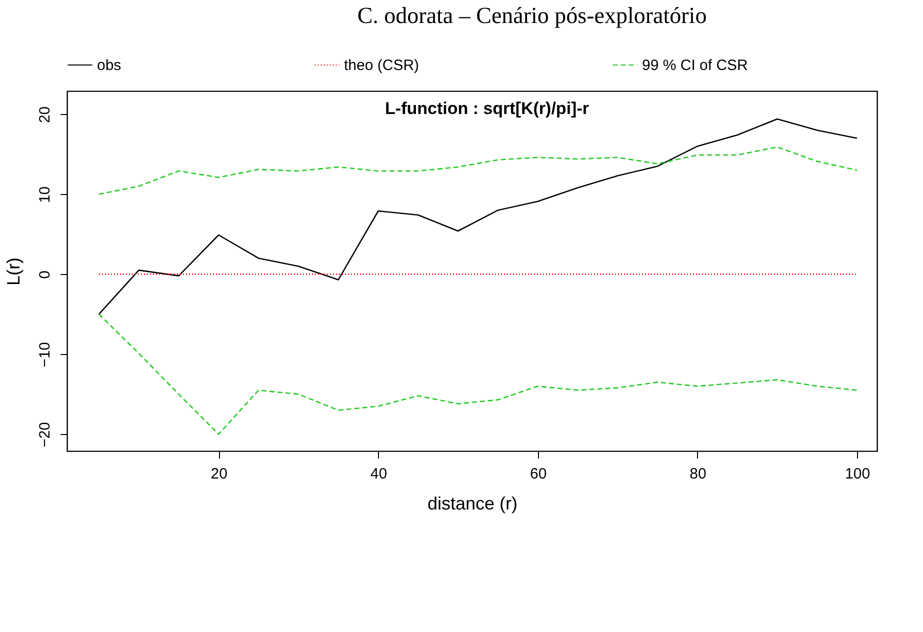 This screenshot has height=632, width=923. I want to click on x-tick-label: 60, so click(538, 474).